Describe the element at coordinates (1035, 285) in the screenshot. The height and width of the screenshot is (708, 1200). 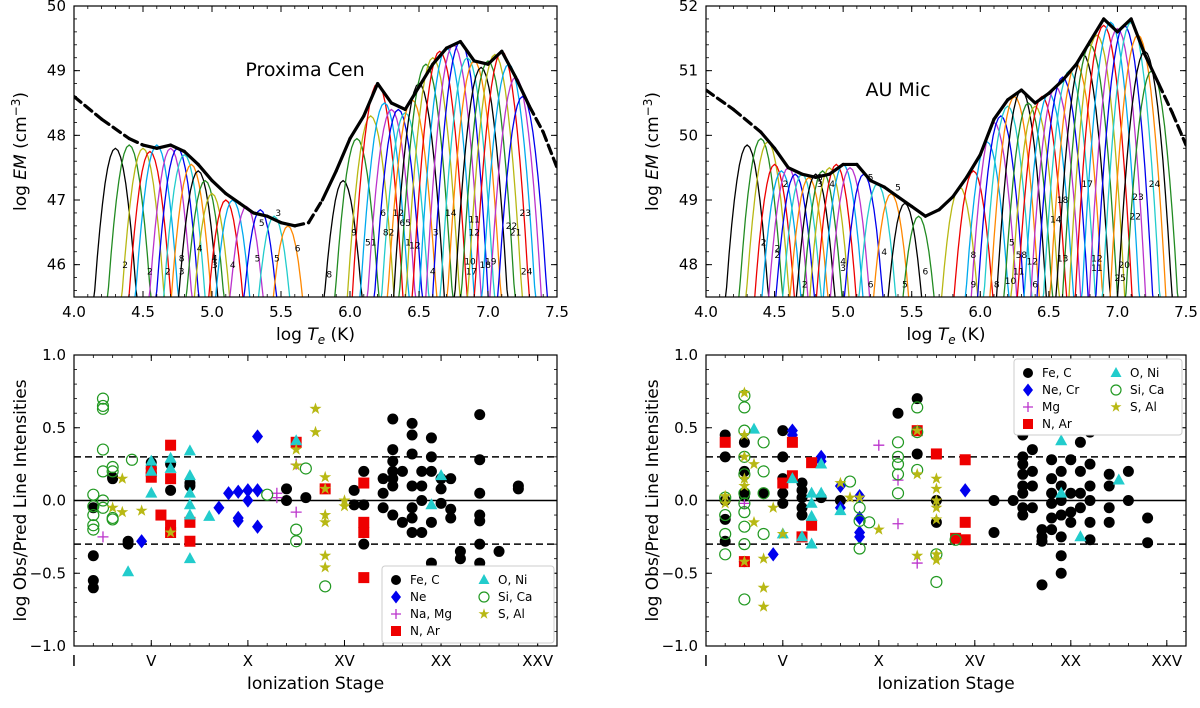
I see `stage-number-label: 6` at that location.